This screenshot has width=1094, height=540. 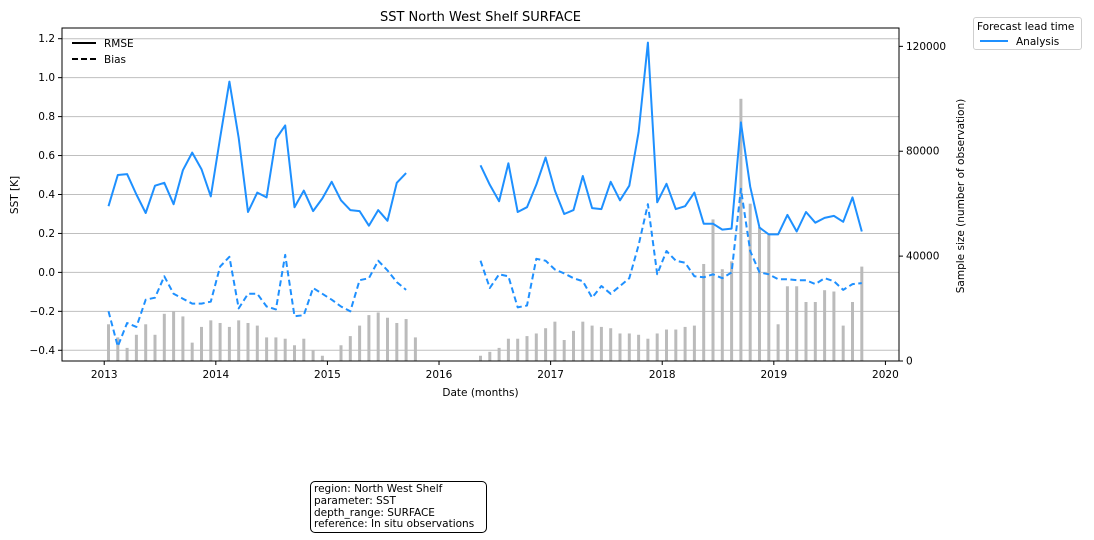 I want to click on y-axis-label: SST [K], so click(x=15, y=195).